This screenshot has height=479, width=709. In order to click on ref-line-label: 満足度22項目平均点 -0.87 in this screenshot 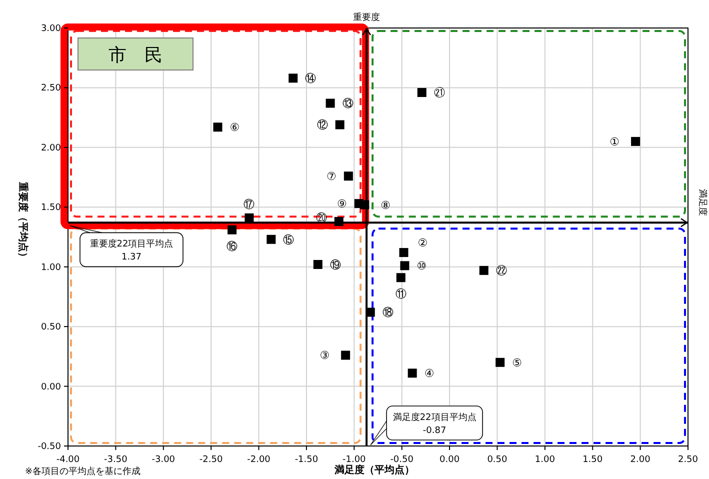, I will do `click(434, 424)`.